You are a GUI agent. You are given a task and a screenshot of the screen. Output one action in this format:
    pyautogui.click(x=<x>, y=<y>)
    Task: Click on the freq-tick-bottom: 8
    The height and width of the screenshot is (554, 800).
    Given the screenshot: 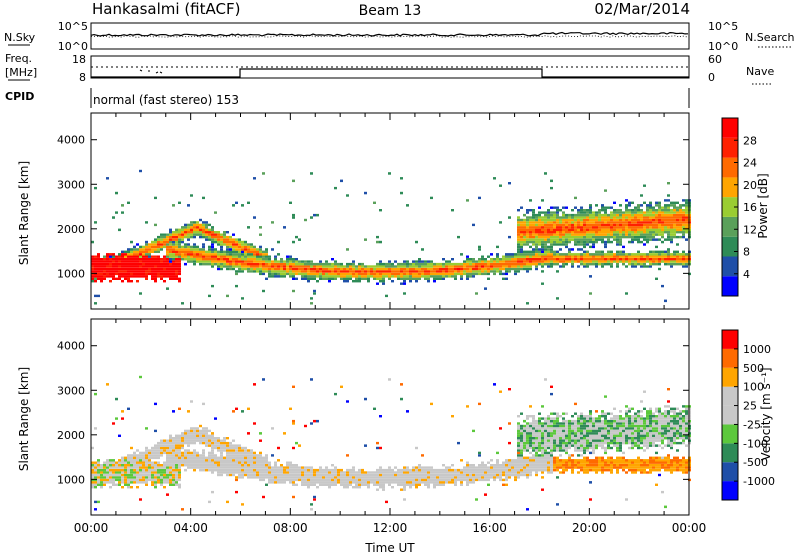 What is the action you would take?
    pyautogui.click(x=82, y=77)
    